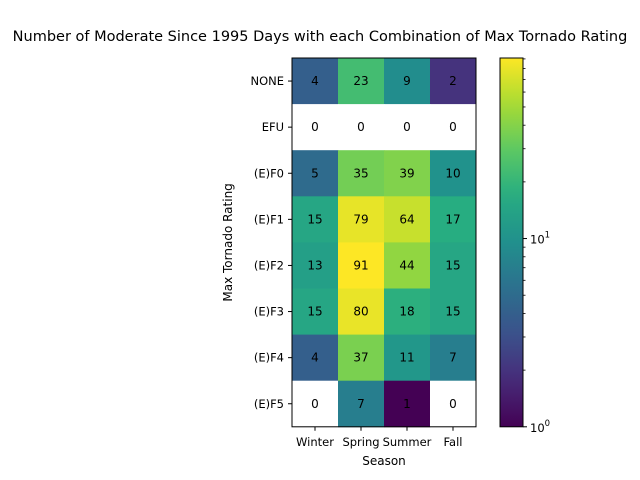 The width and height of the screenshot is (640, 480). I want to click on cell-value-label: 35, so click(360, 173).